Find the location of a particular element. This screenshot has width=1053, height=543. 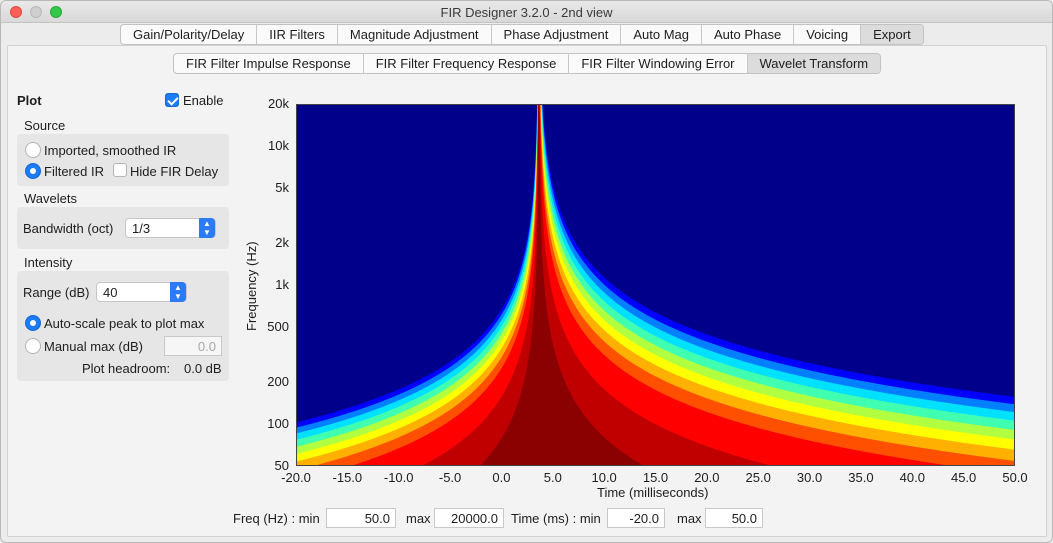

wavelets-section-label: Wavelets is located at coordinates (50, 198).